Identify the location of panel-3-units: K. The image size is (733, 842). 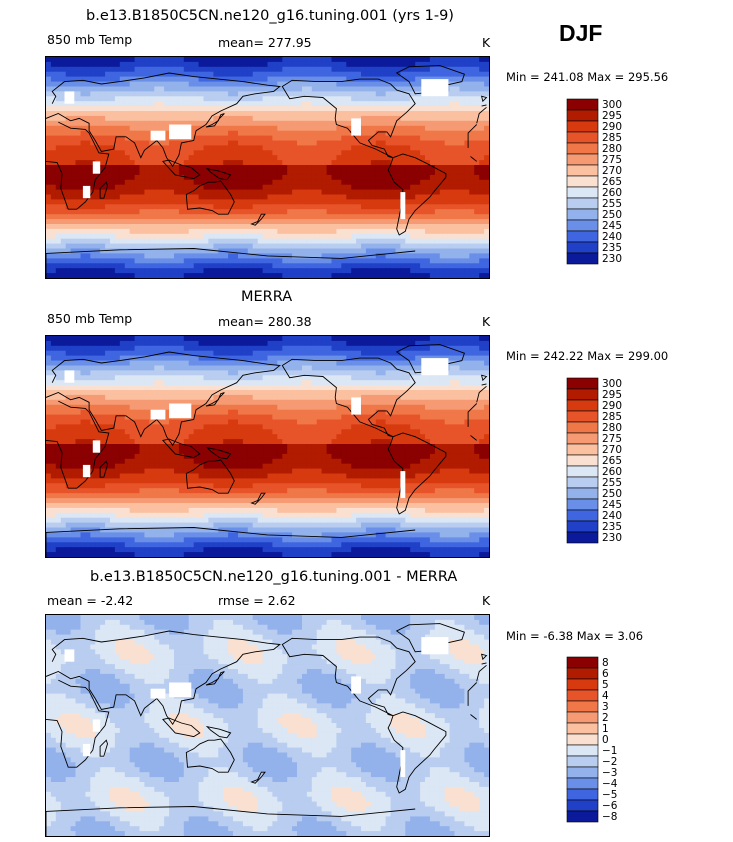
(486, 600).